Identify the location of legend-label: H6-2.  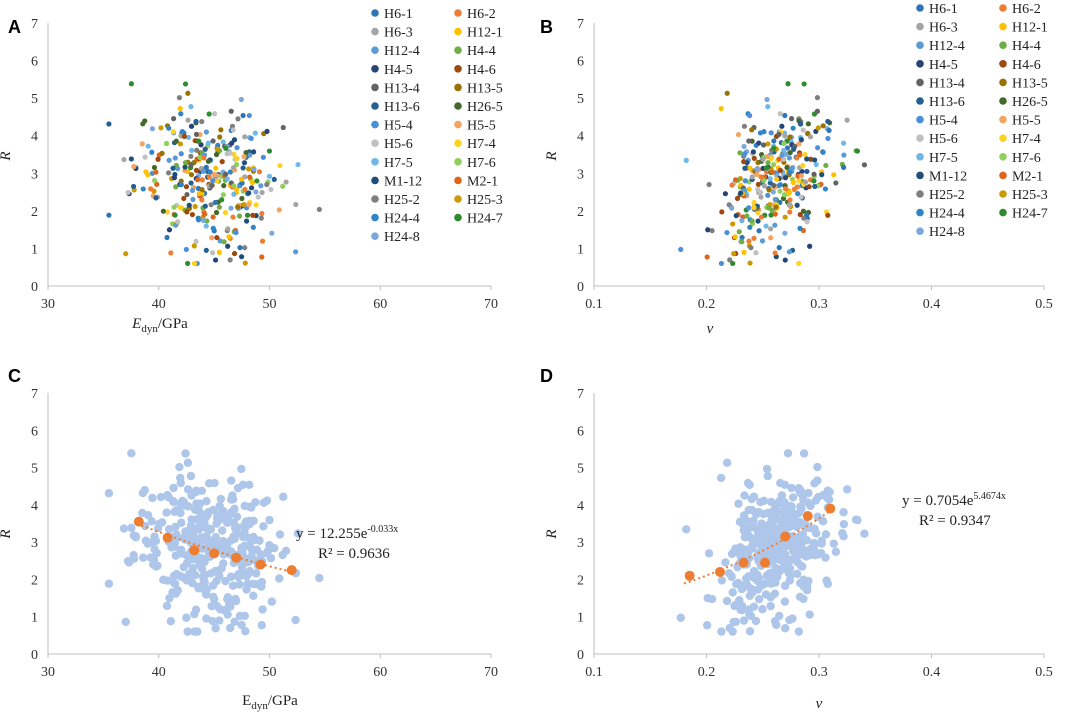
(1026, 9).